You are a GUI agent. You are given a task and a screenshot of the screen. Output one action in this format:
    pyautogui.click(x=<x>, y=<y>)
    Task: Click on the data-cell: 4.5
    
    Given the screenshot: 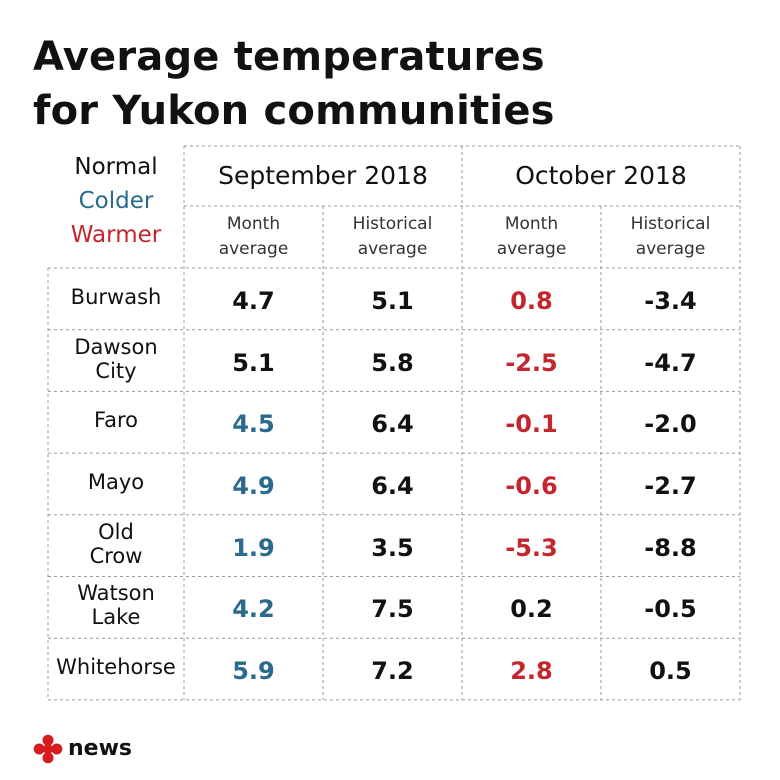 What is the action you would take?
    pyautogui.click(x=253, y=424)
    